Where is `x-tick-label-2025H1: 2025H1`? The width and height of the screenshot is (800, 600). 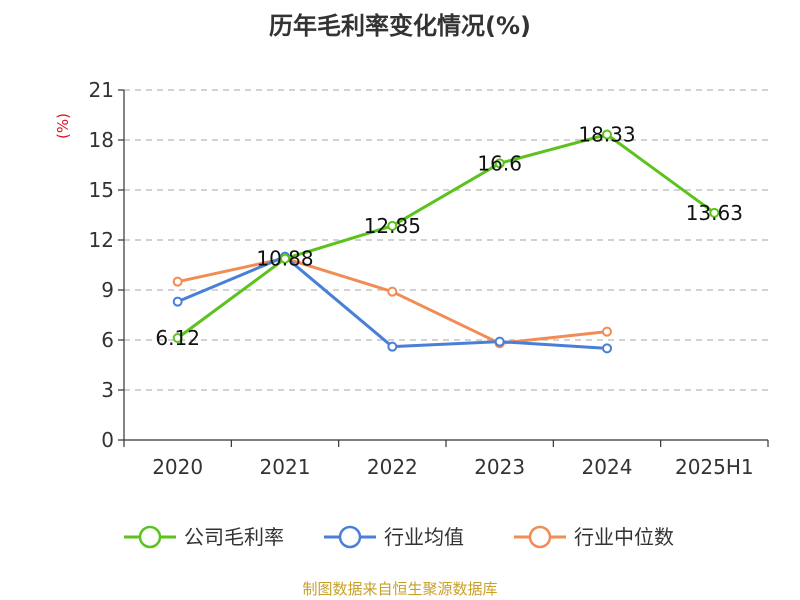 x-tick-label-2025H1: 2025H1 is located at coordinates (714, 467).